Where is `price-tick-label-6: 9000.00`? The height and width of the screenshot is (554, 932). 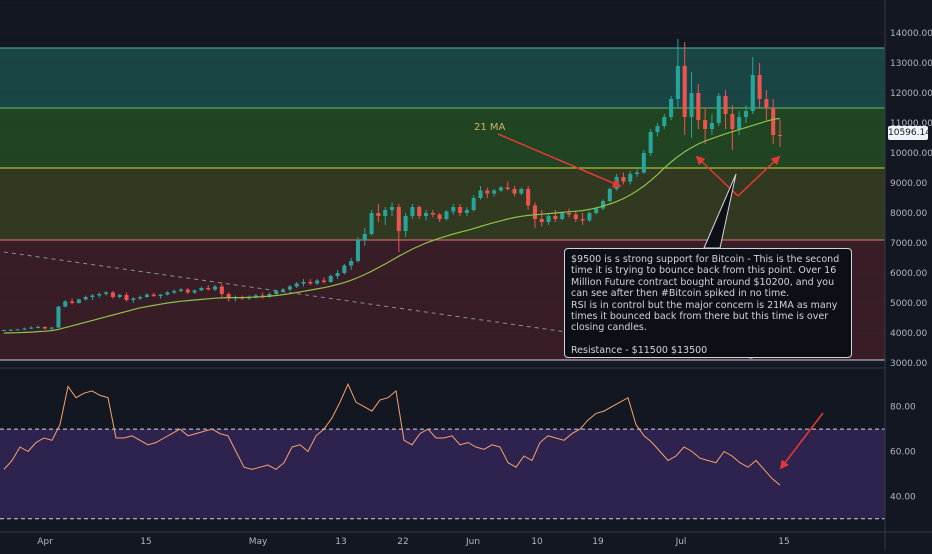 price-tick-label-6: 9000.00 is located at coordinates (908, 184).